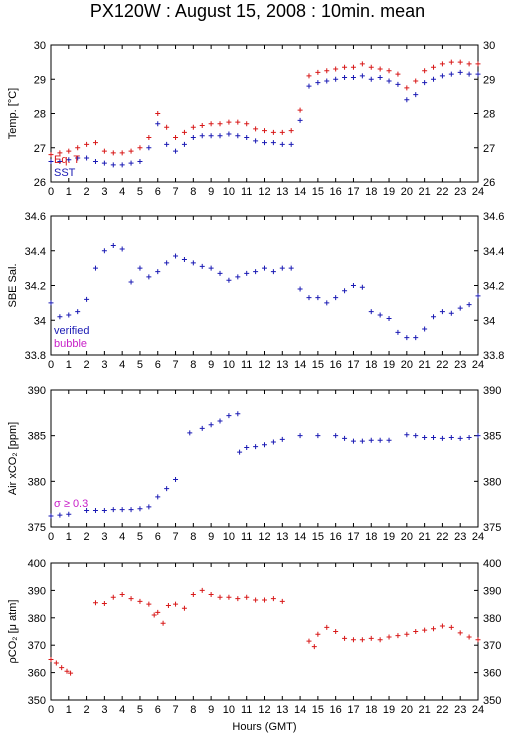 The height and width of the screenshot is (739, 515). What do you see at coordinates (71, 331) in the screenshot?
I see `panel-1-annotation: verified` at bounding box center [71, 331].